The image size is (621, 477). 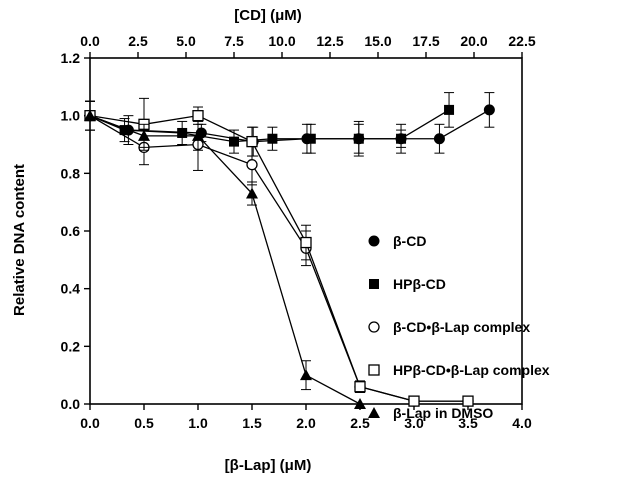 I want to click on legend-label: β-CD•β-Lap complex, so click(x=461, y=327).